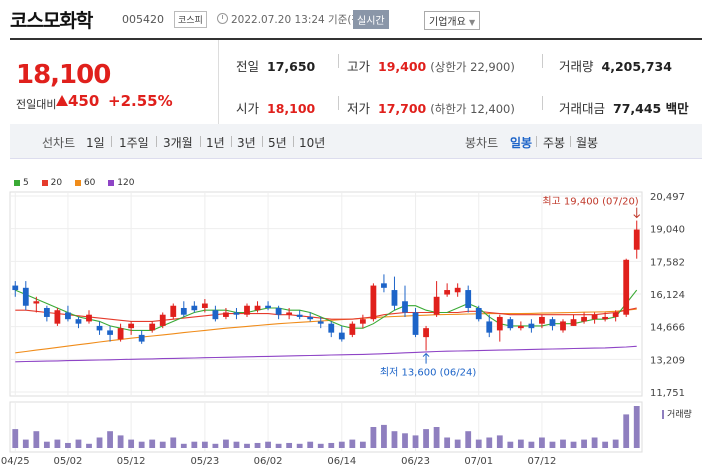 The width and height of the screenshot is (704, 470). Describe the element at coordinates (426, 358) in the screenshot. I see `low-arrow-icon` at that location.